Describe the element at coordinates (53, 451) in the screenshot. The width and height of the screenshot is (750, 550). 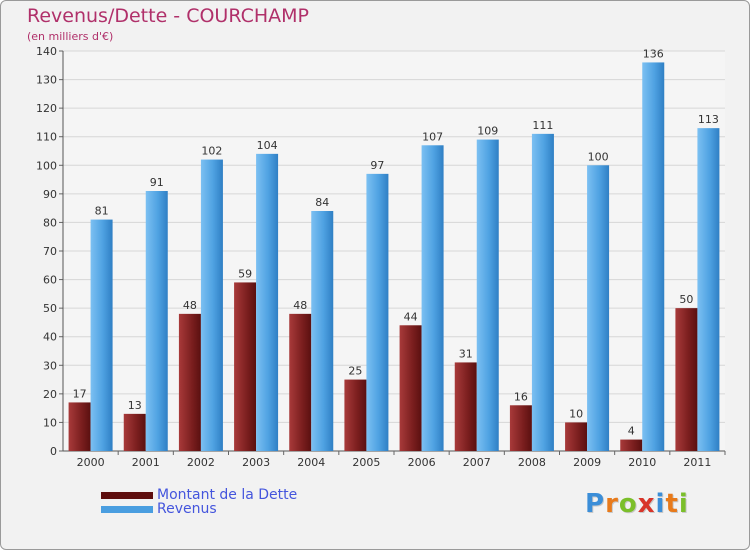
I see `y-tick-label-0: 0` at that location.